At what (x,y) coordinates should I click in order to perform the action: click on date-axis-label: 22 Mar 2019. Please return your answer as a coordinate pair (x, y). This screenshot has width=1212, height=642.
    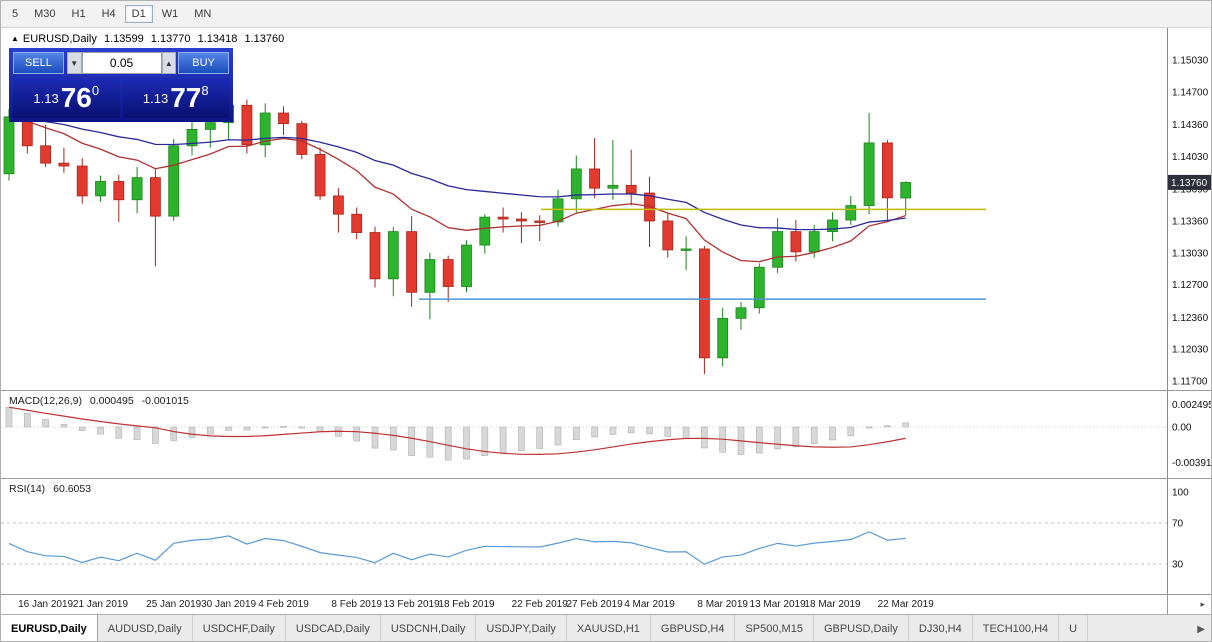
    Looking at the image, I should click on (905, 604).